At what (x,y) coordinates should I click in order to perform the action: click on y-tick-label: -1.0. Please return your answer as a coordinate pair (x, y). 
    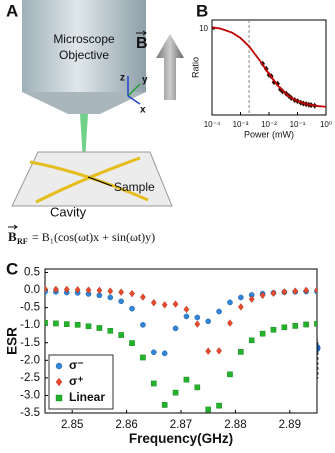
    Looking at the image, I should click on (30, 325).